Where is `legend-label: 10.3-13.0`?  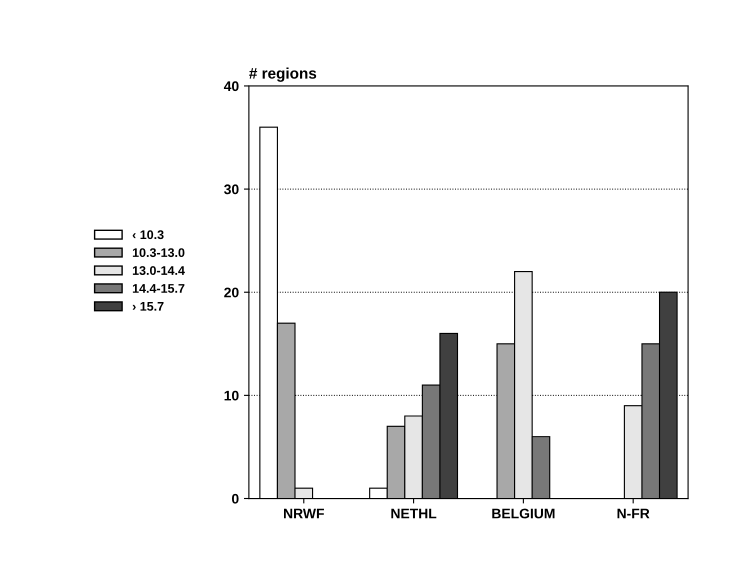 legend-label: 10.3-13.0 is located at coordinates (158, 253).